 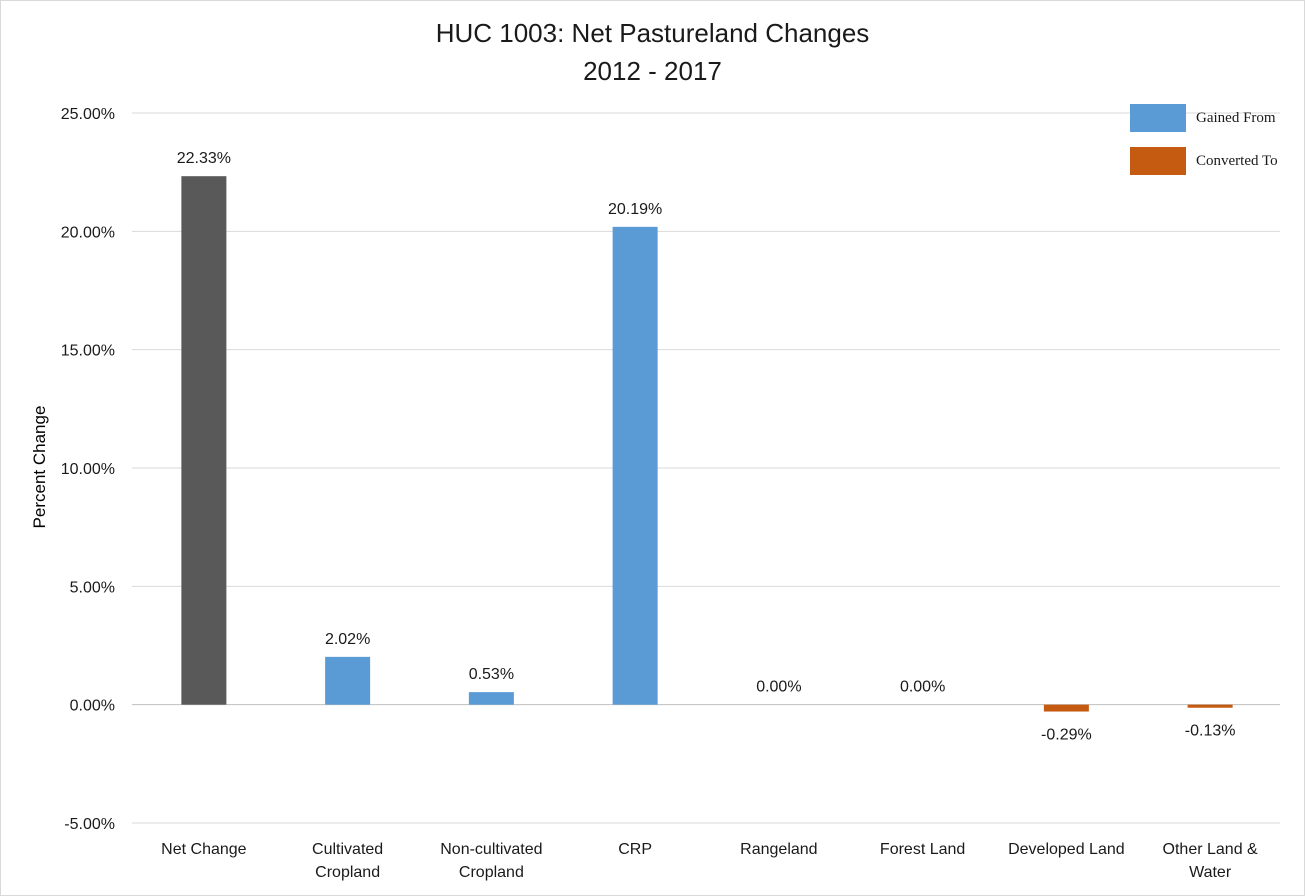 I want to click on x-tick-label: Non-cultivated, so click(x=491, y=849).